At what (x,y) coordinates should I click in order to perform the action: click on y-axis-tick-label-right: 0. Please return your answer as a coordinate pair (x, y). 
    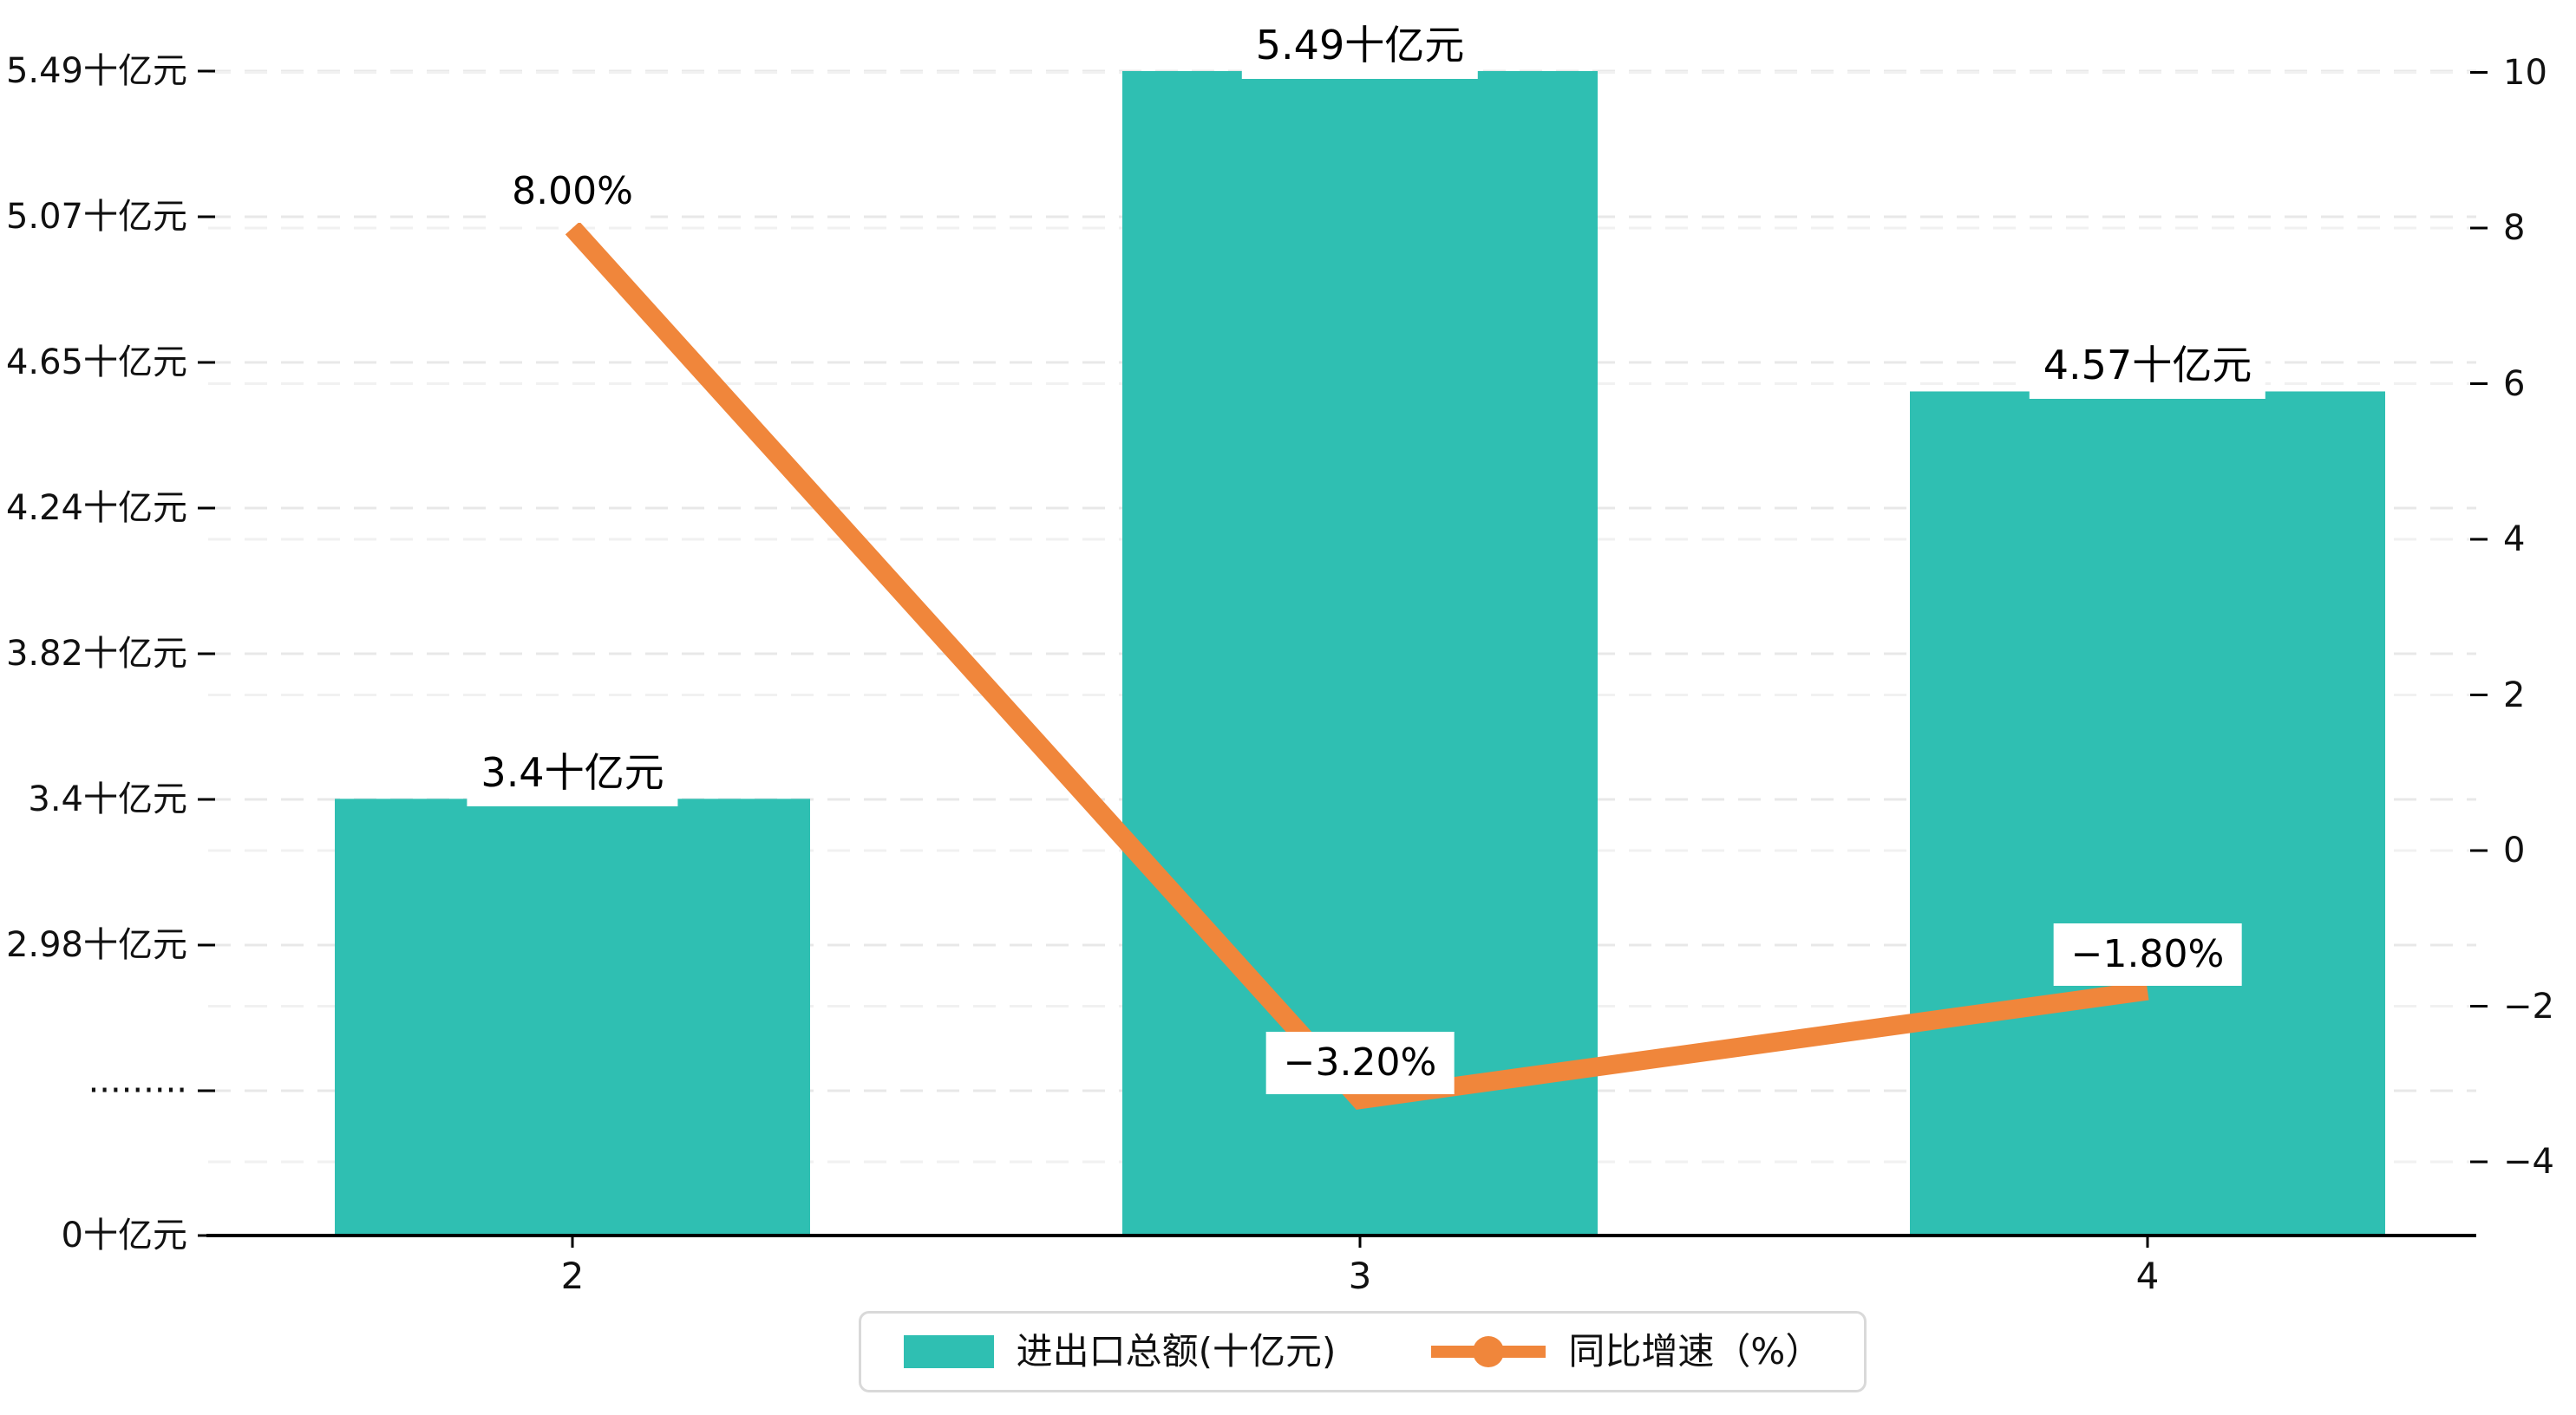
    Looking at the image, I should click on (2514, 851).